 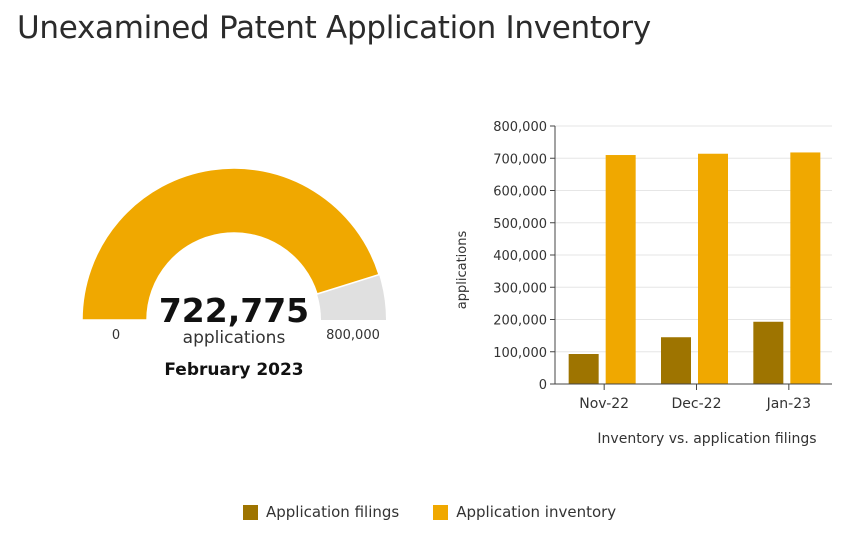 I want to click on bars, so click(x=694, y=268).